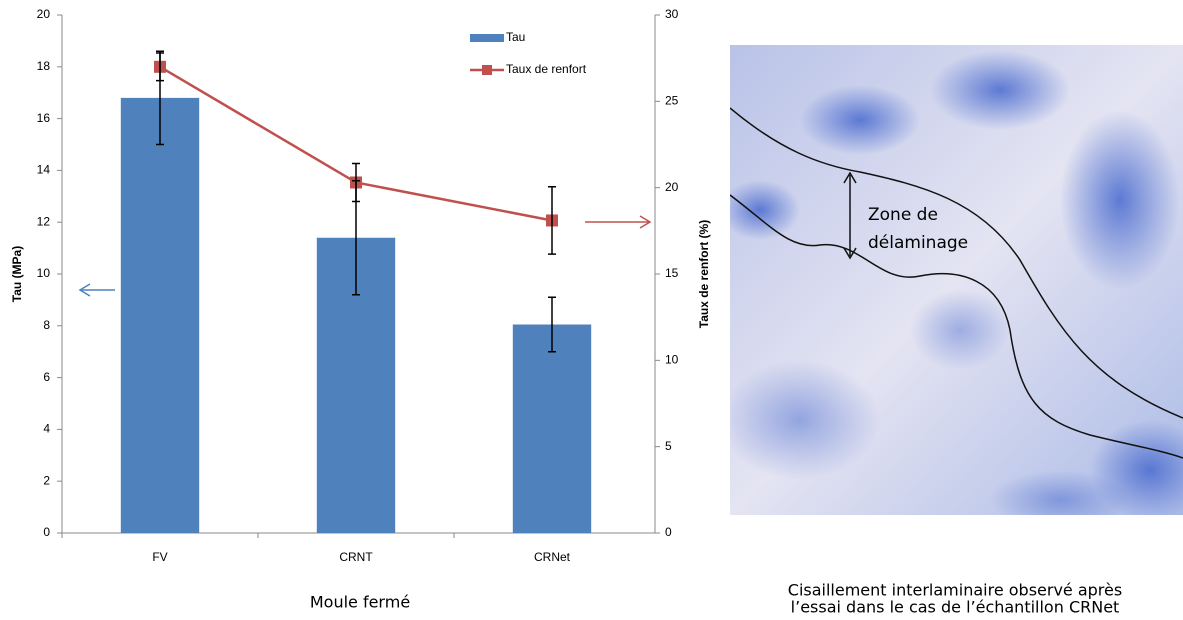  What do you see at coordinates (46, 532) in the screenshot?
I see `y-tick-label: 0` at bounding box center [46, 532].